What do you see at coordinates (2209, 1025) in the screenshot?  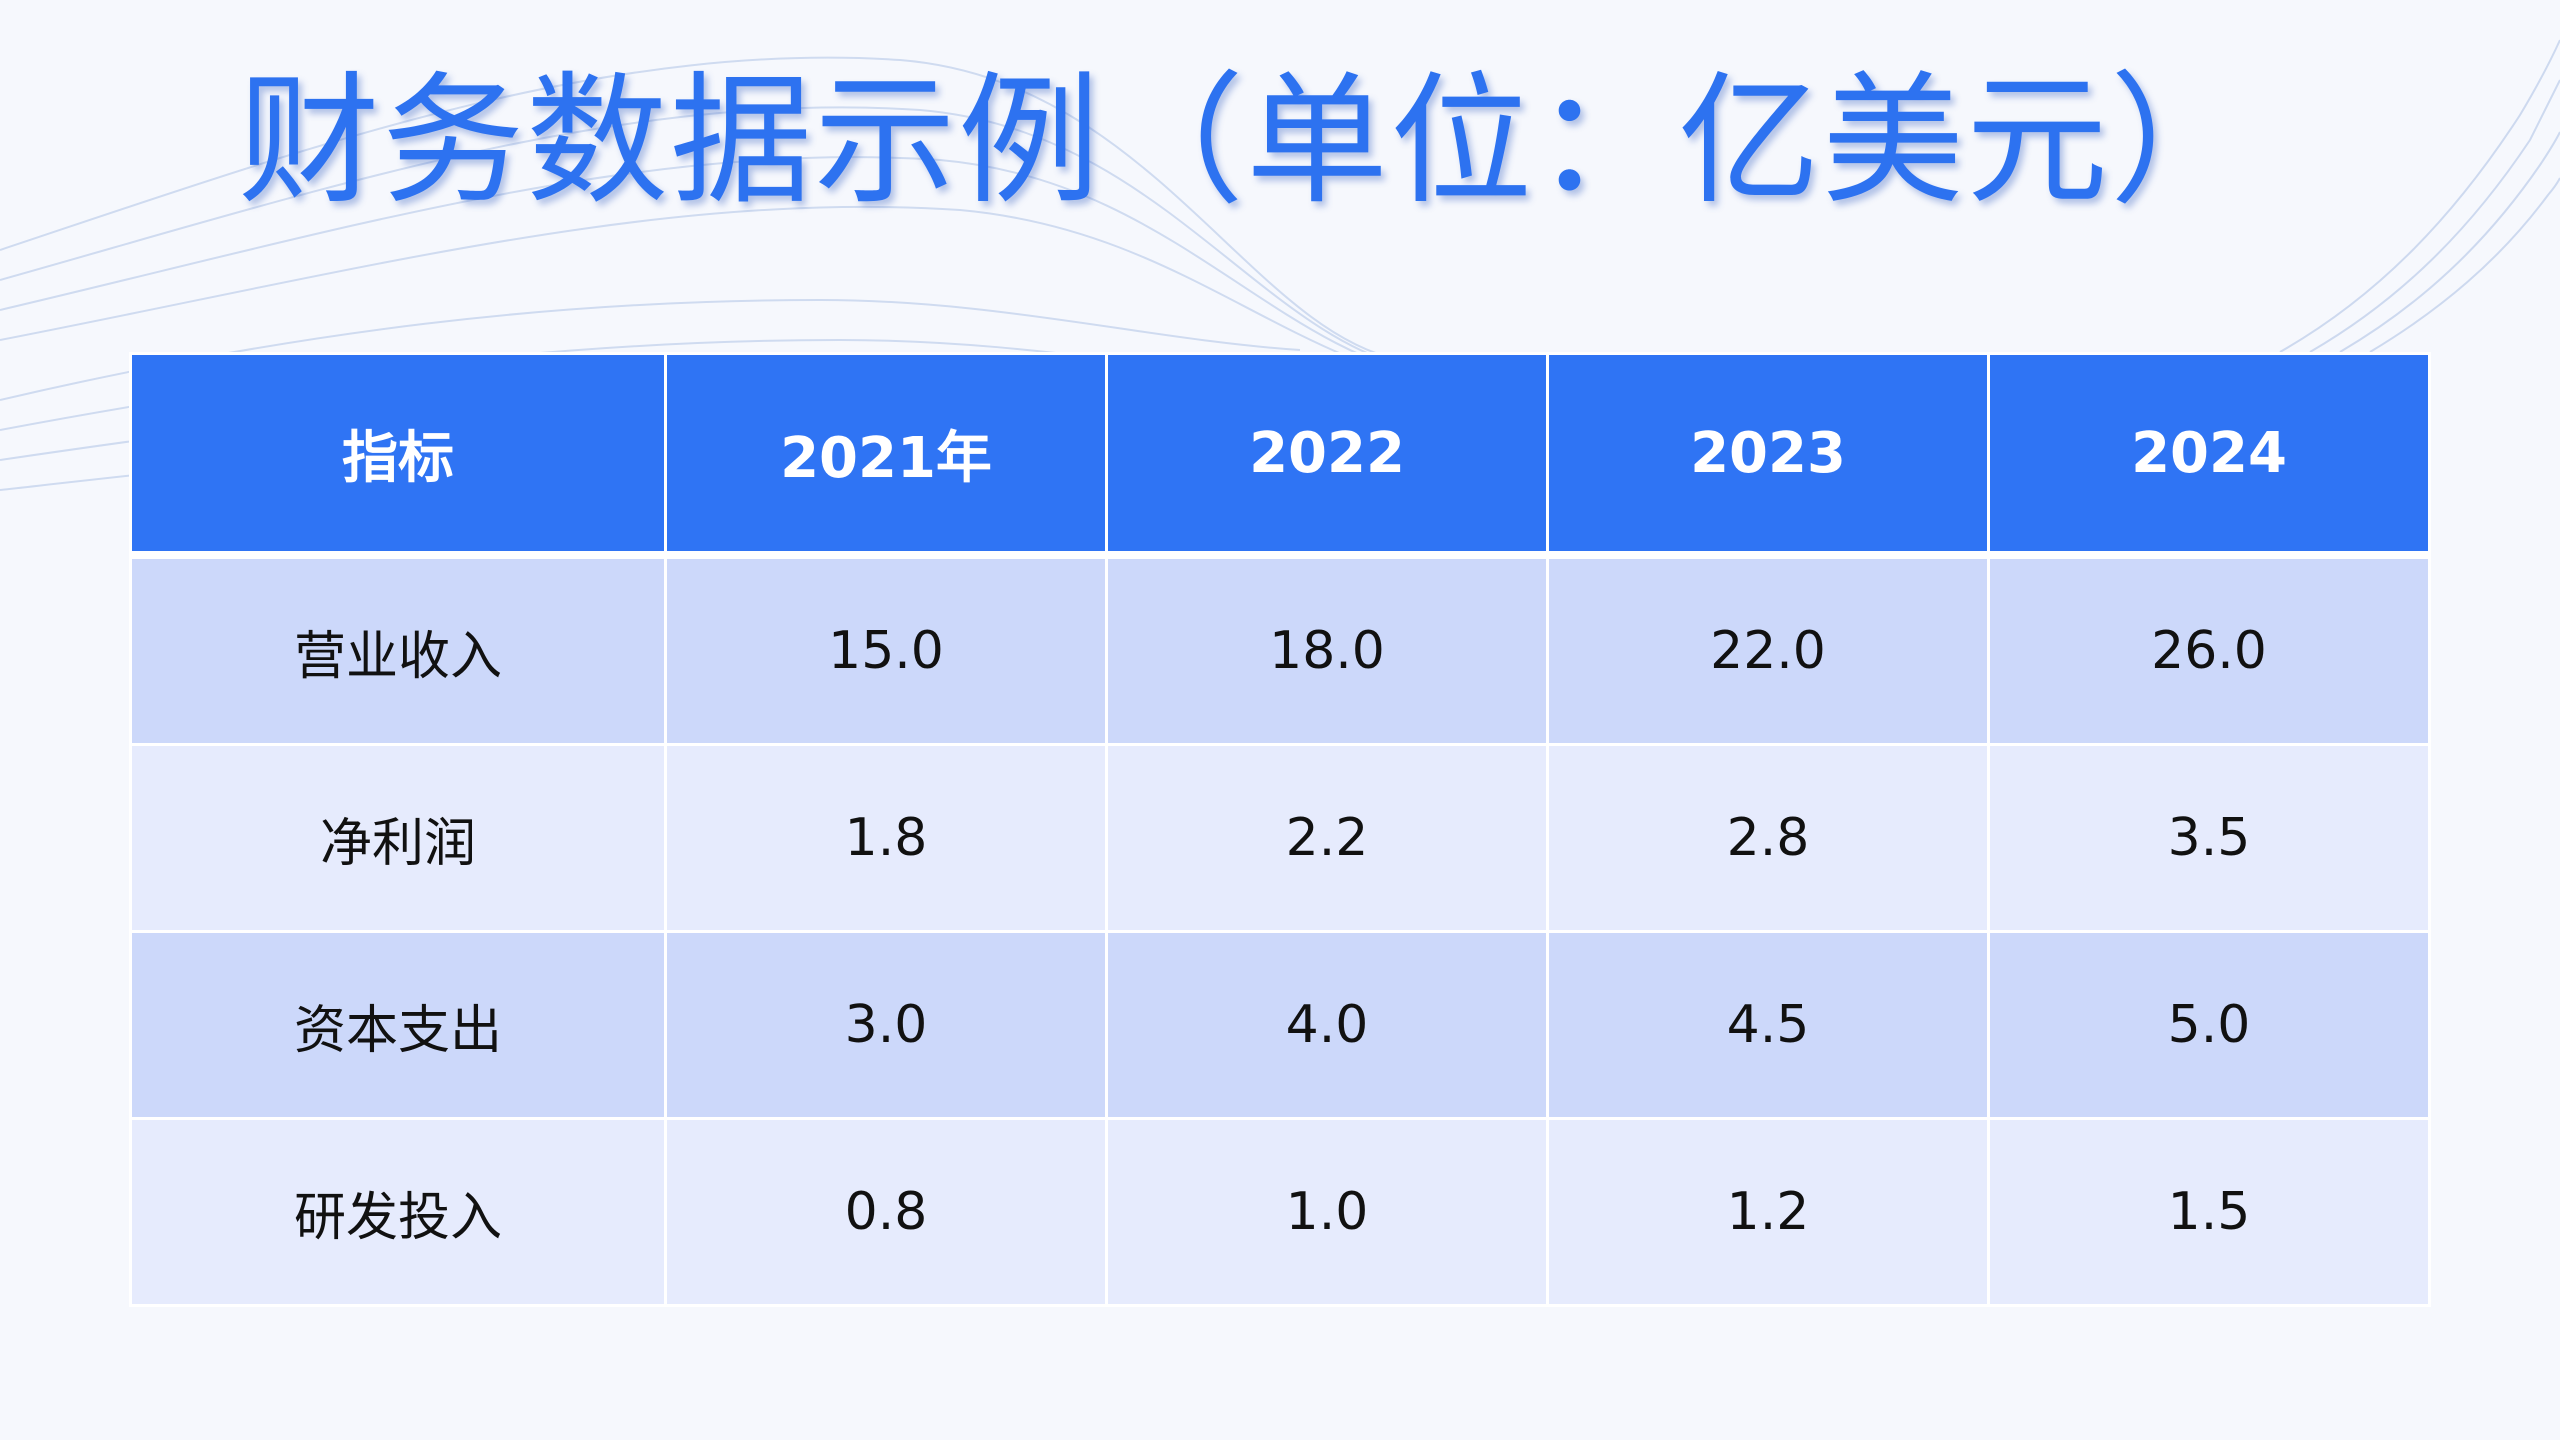 I see `table-cell: 5.0` at bounding box center [2209, 1025].